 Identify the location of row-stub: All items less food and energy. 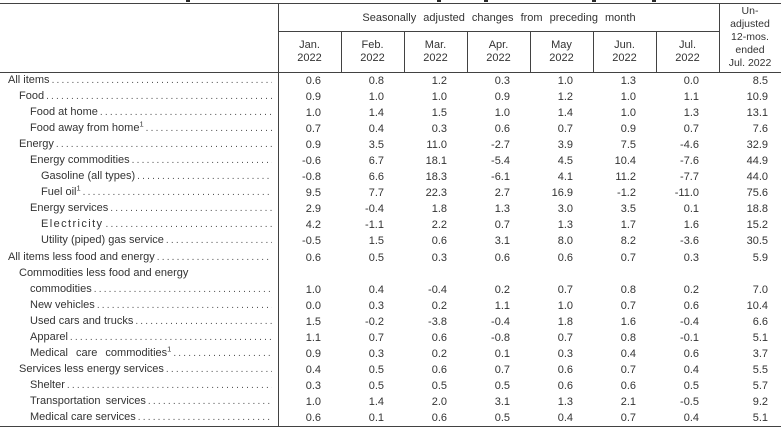
(139, 257).